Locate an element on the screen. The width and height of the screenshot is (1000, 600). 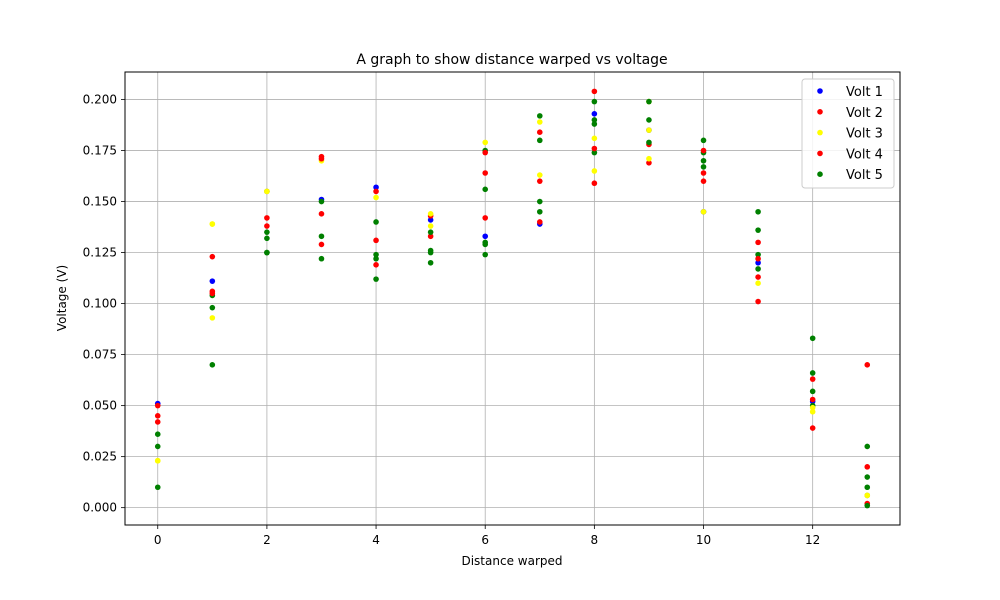
y-tick-label: 0.125 is located at coordinates (100, 253).